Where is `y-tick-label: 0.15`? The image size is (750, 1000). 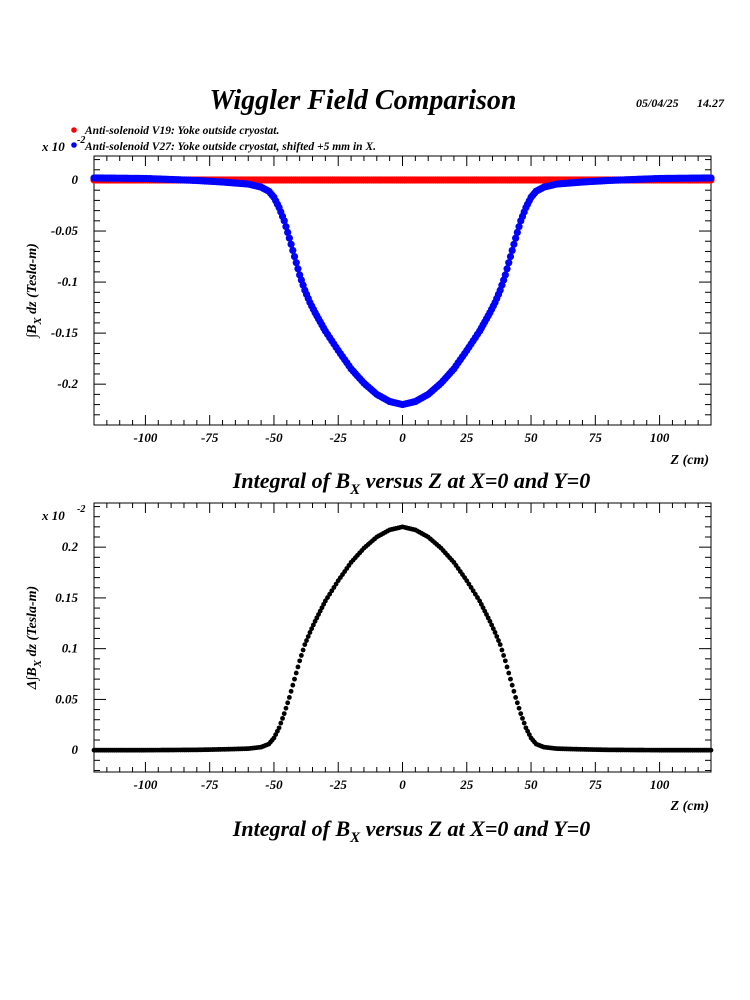 y-tick-label: 0.15 is located at coordinates (66, 597).